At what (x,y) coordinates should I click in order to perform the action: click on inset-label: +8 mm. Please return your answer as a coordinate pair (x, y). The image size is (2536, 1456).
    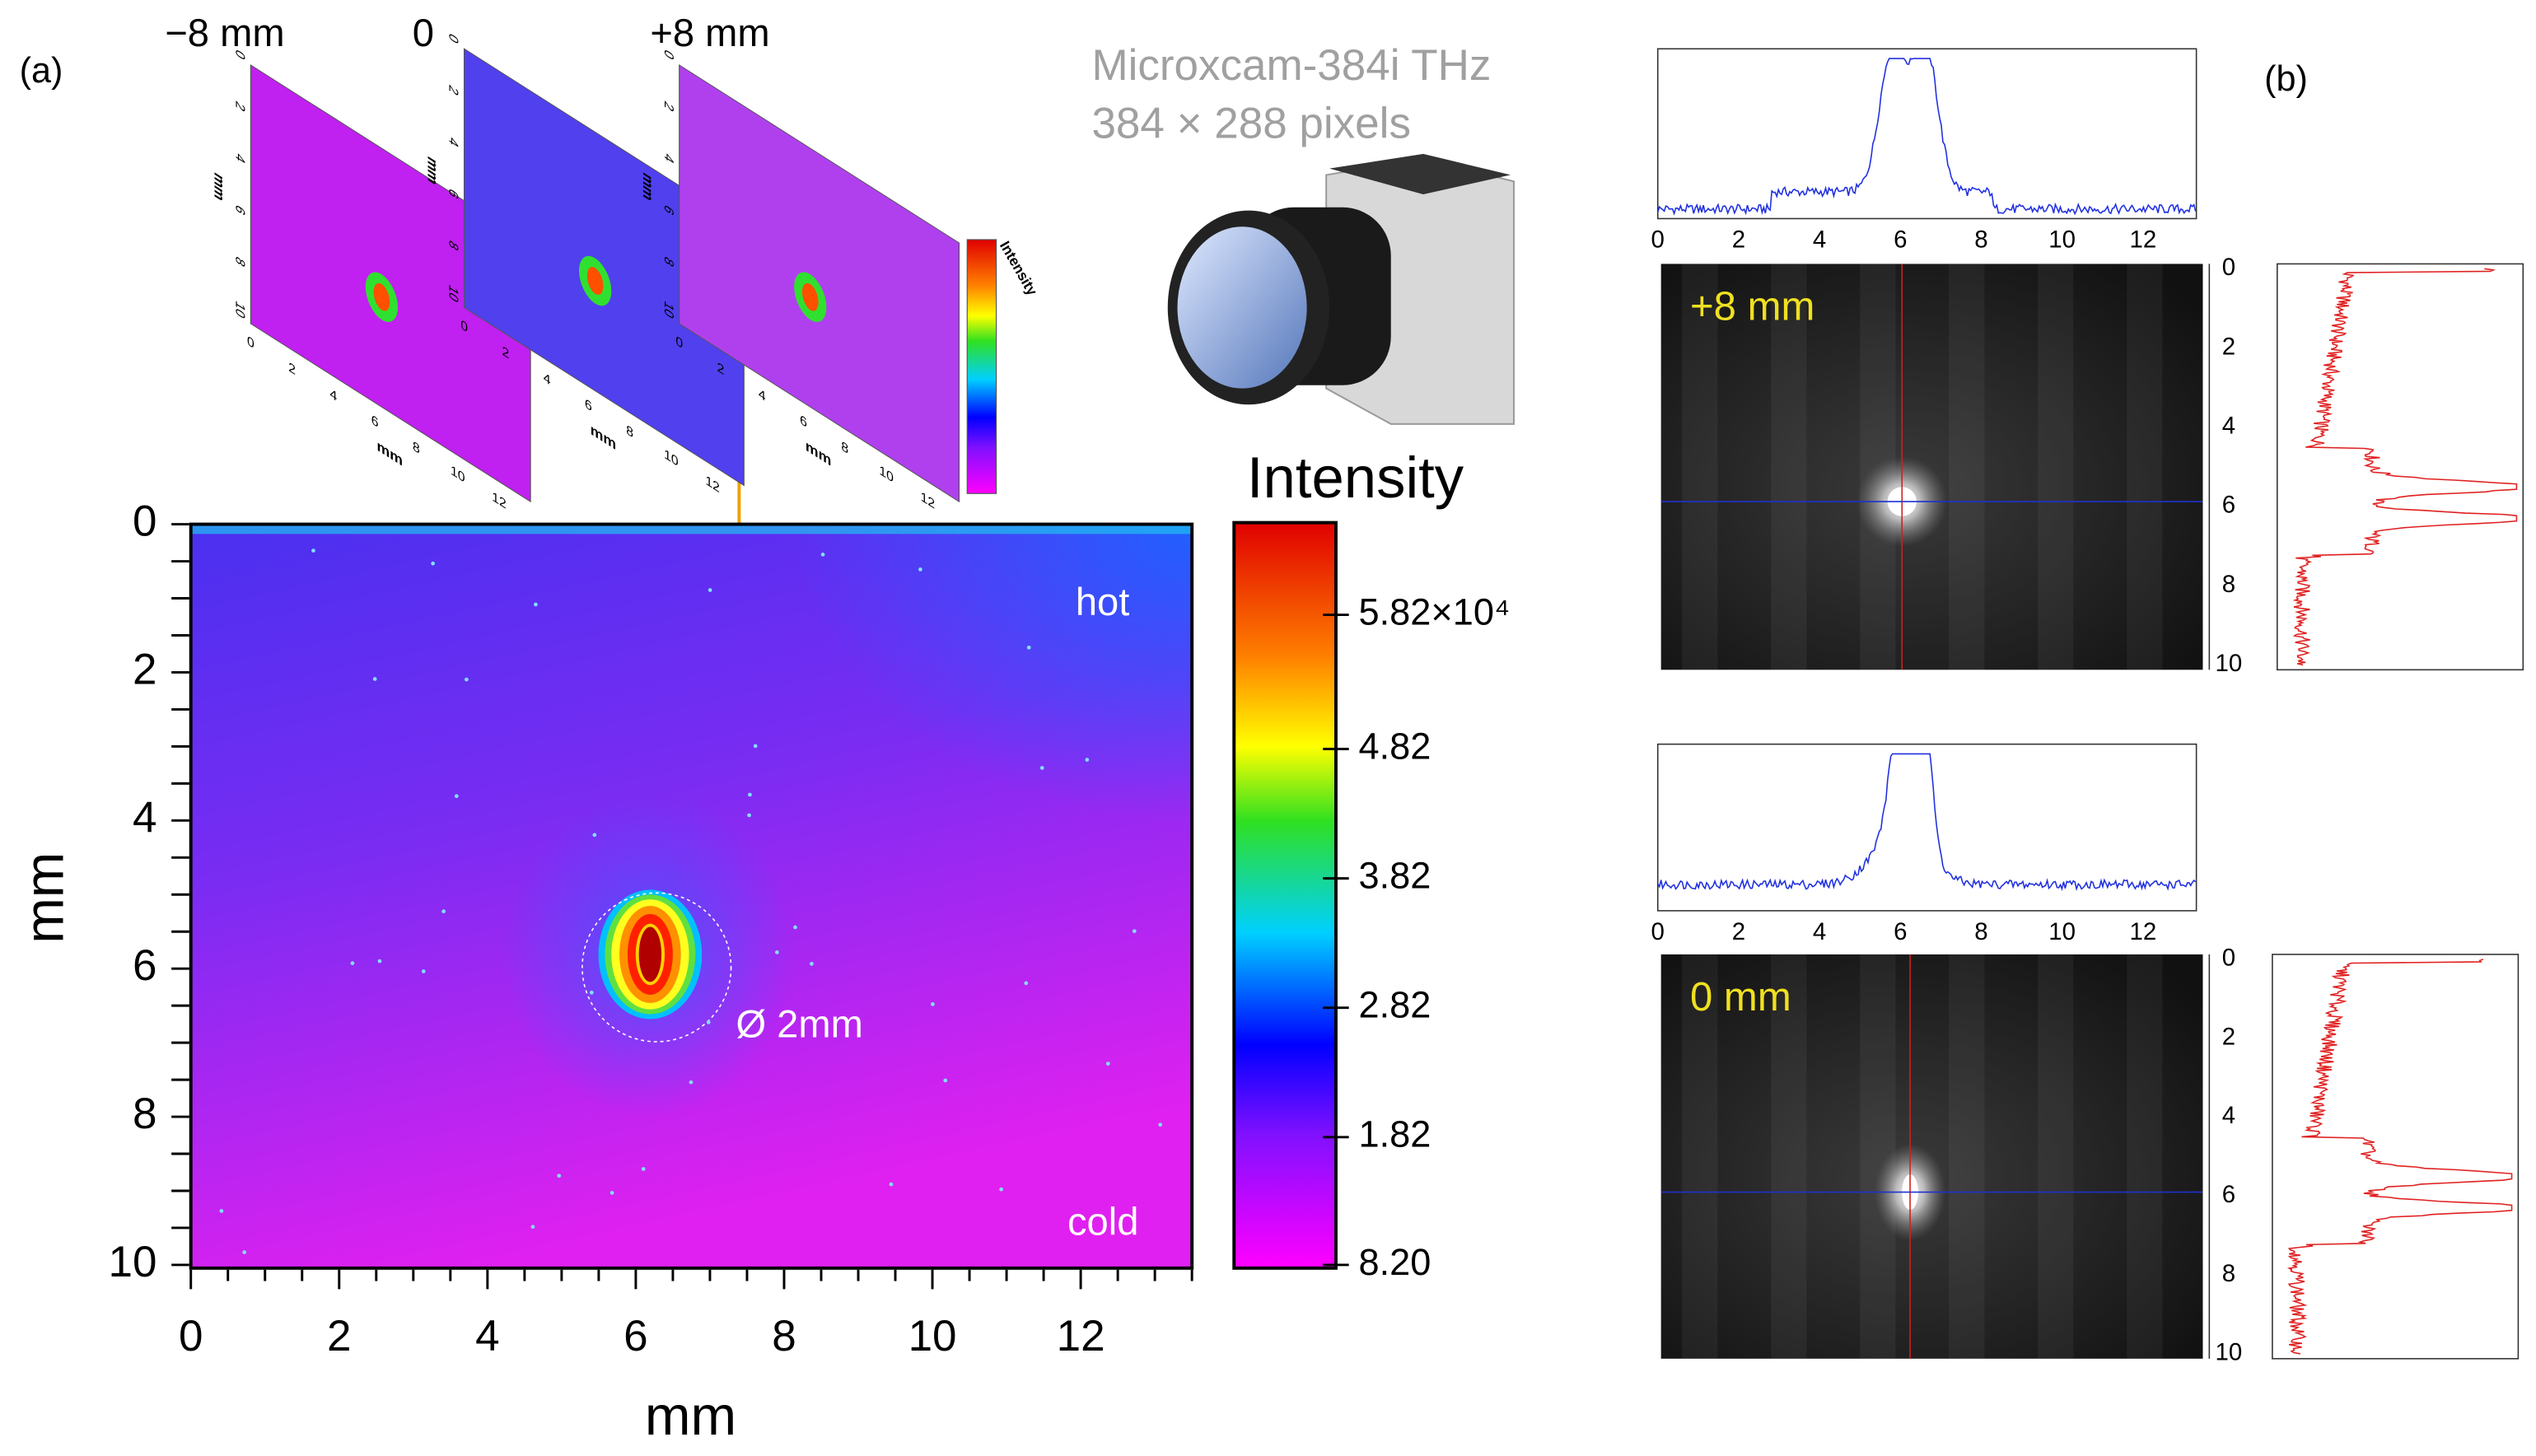
    Looking at the image, I should click on (709, 32).